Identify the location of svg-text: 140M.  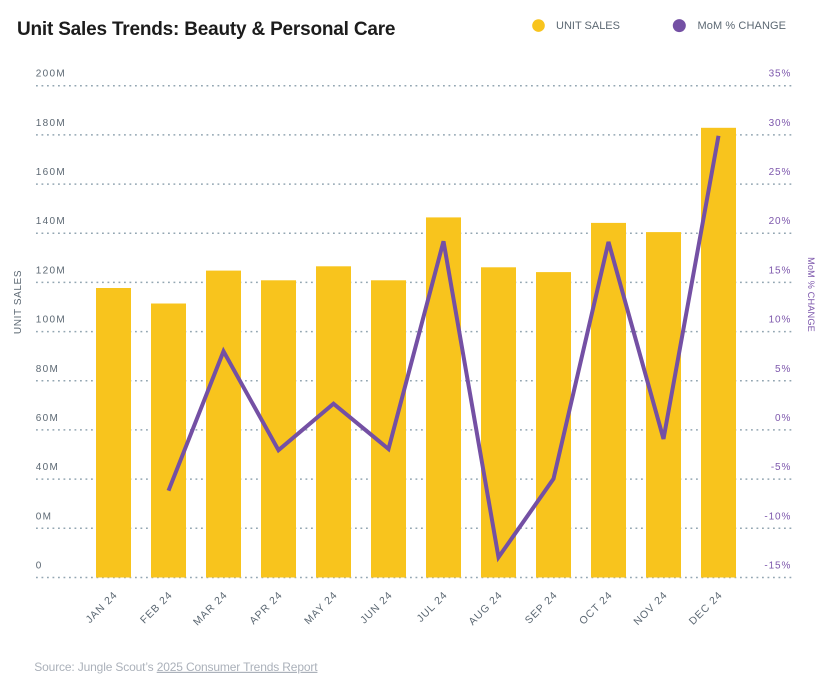
(51, 221).